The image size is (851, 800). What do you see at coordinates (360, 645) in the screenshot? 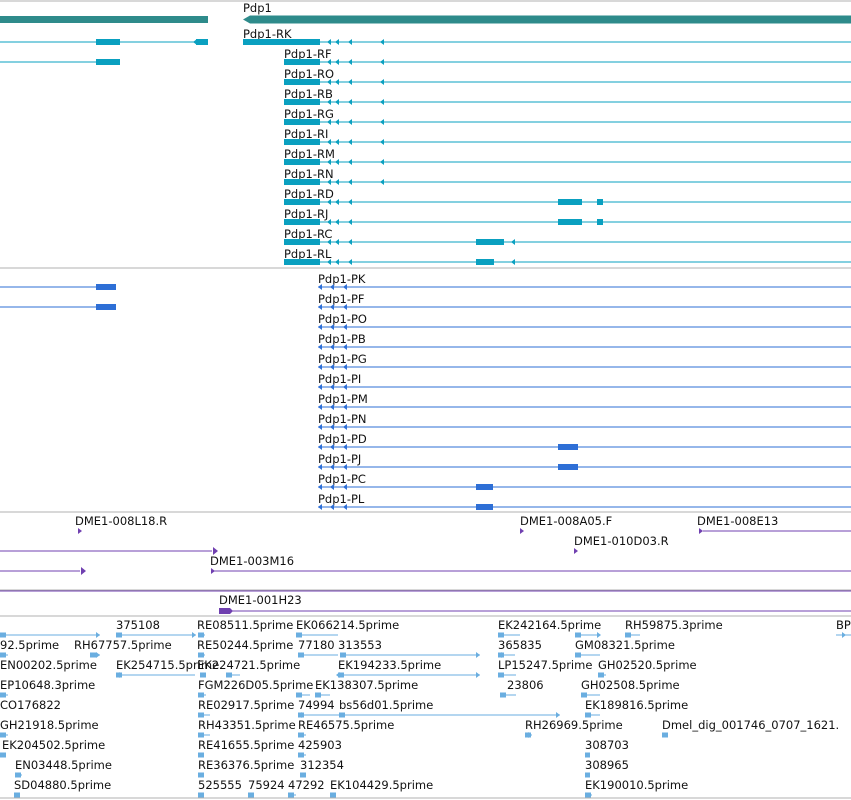
I see `est-label: 313553` at bounding box center [360, 645].